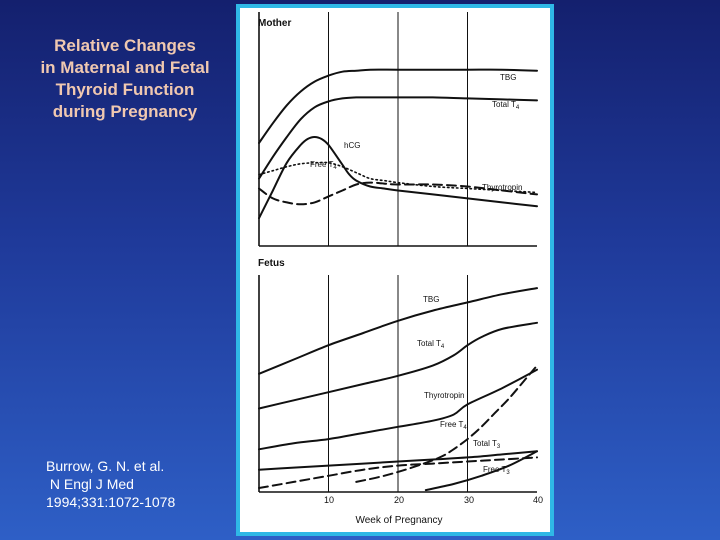  Describe the element at coordinates (125, 67) in the screenshot. I see `title-line: in Maternal and Fetal` at that location.